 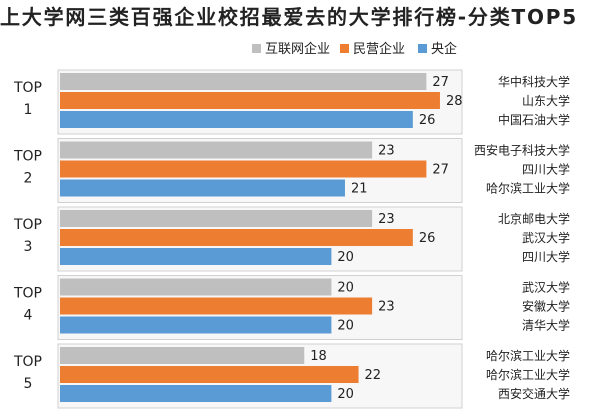 I want to click on bar-private-top4, so click(x=216, y=306).